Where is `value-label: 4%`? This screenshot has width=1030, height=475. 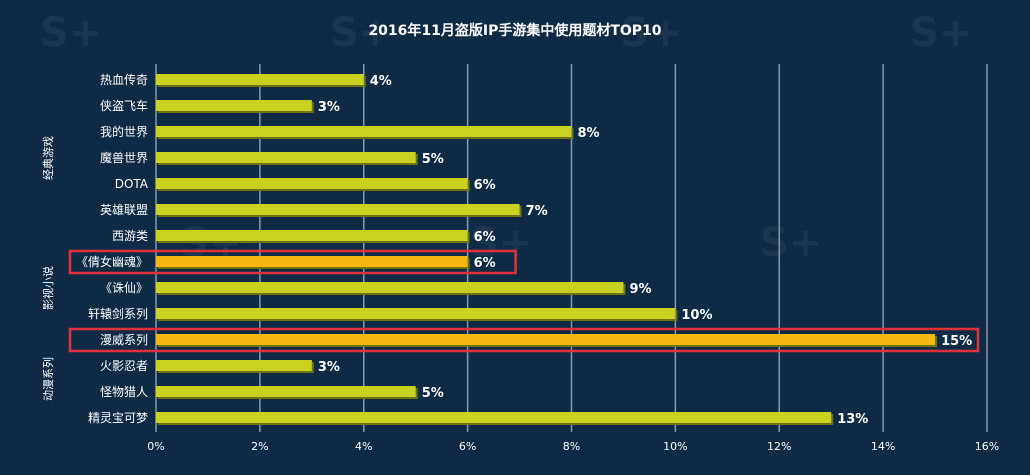 value-label: 4% is located at coordinates (381, 81).